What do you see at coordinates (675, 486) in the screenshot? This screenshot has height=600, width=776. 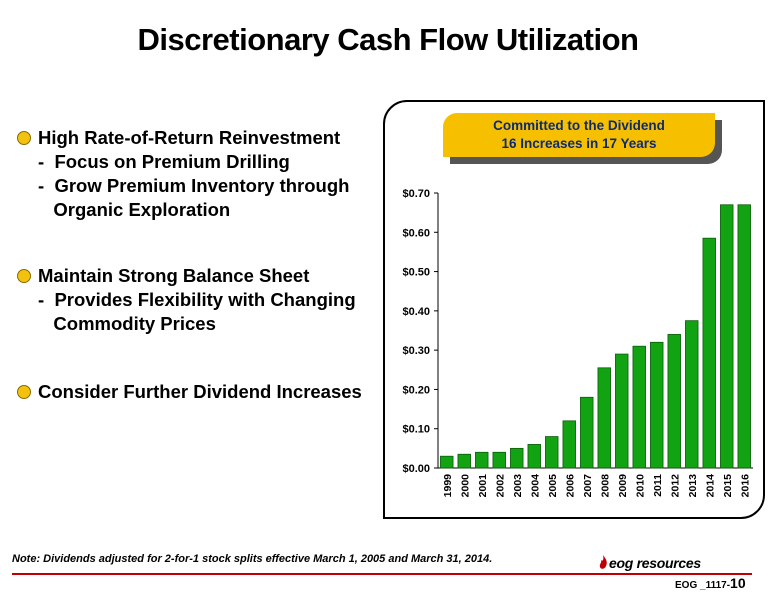 I see `x-tick-label: 2012` at bounding box center [675, 486].